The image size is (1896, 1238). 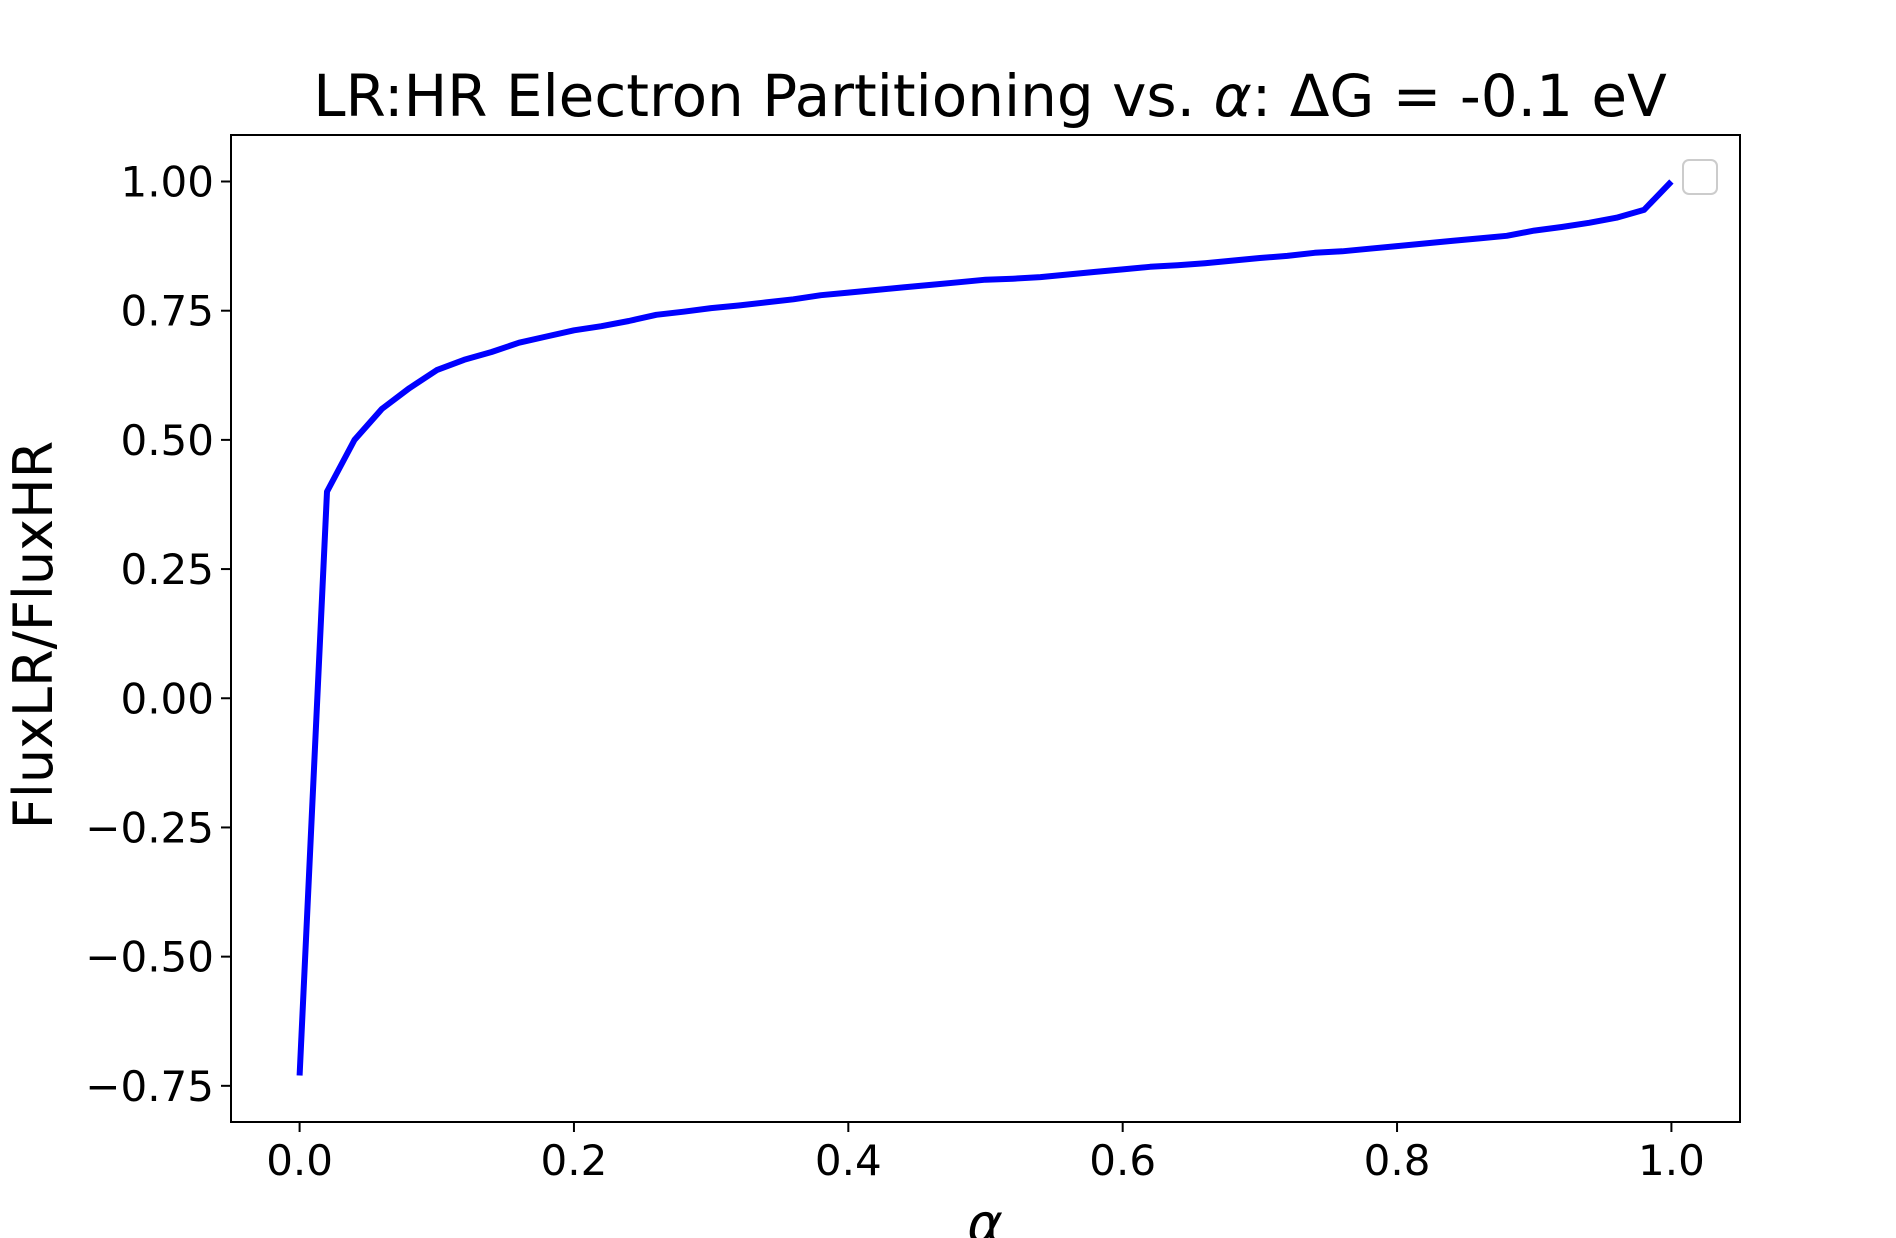 What do you see at coordinates (985, 1215) in the screenshot?
I see `x-axis-label: α` at bounding box center [985, 1215].